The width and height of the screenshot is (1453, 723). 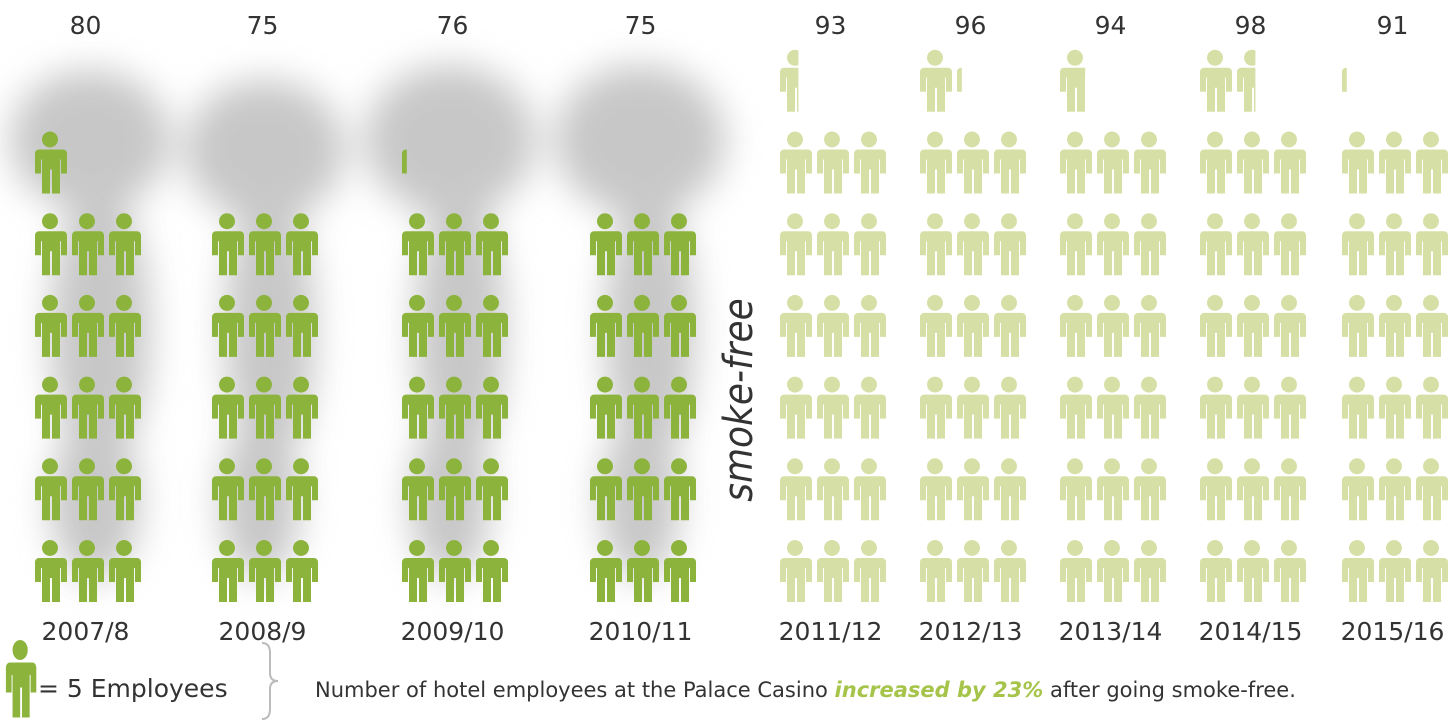 What do you see at coordinates (971, 631) in the screenshot?
I see `category-label: 2012/13` at bounding box center [971, 631].